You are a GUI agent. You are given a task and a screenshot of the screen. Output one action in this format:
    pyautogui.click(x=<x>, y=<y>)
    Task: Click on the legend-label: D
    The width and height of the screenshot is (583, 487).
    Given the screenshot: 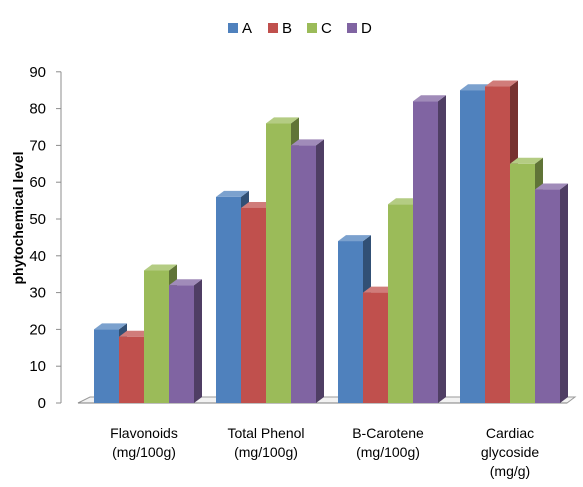 What is the action you would take?
    pyautogui.click(x=366, y=28)
    